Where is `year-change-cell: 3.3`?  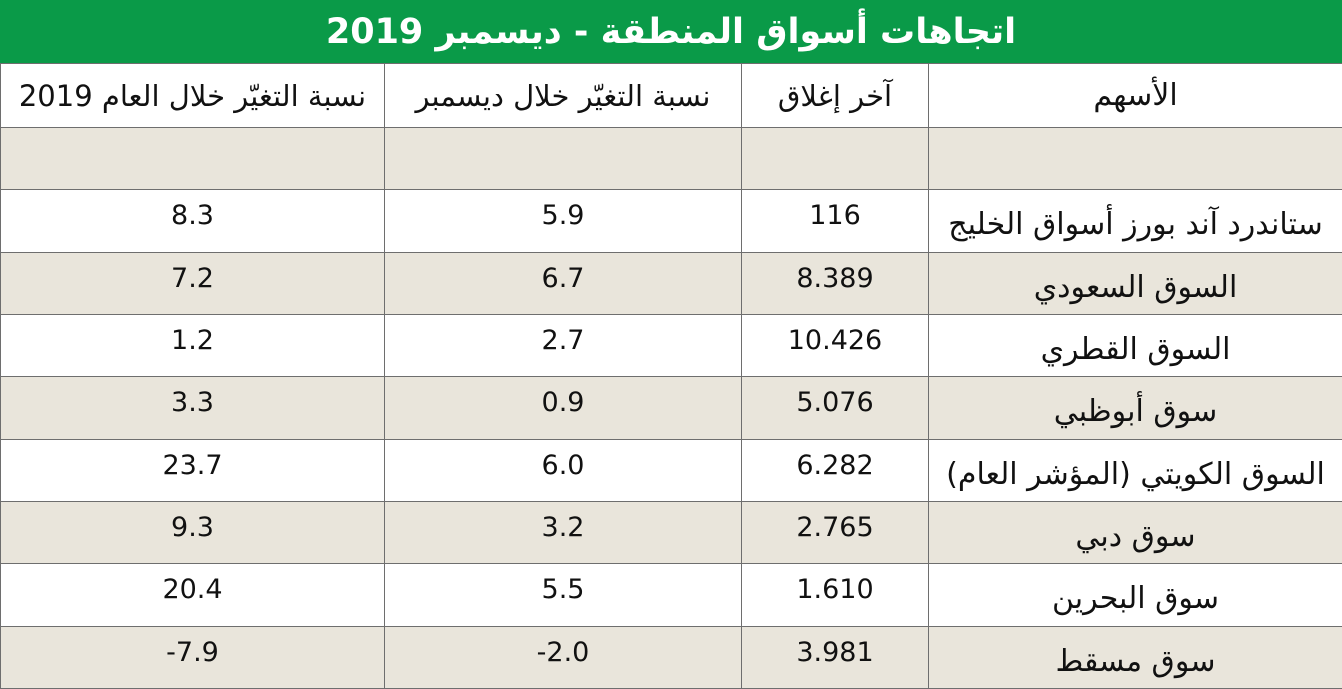 year-change-cell: 3.3 is located at coordinates (192, 408).